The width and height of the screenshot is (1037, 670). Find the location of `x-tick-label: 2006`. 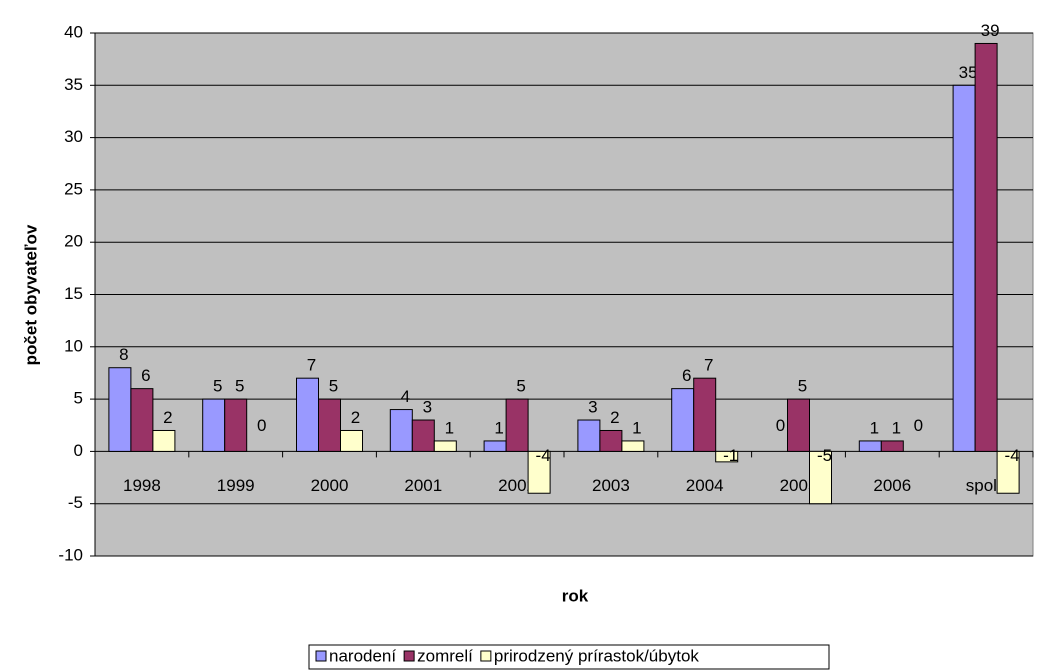

x-tick-label: 2006 is located at coordinates (892, 485).